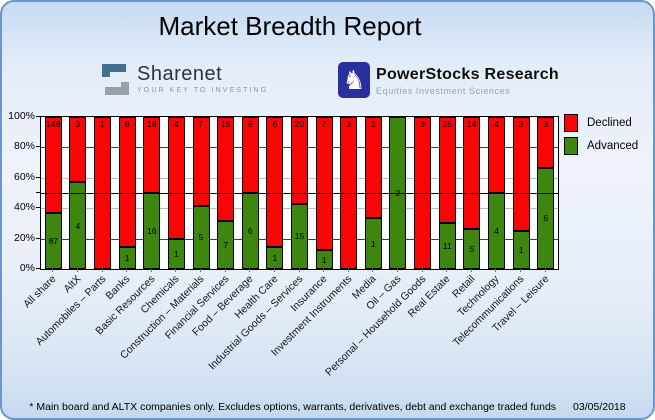  What do you see at coordinates (609, 123) in the screenshot?
I see `legend-label-declined: Declined` at bounding box center [609, 123].